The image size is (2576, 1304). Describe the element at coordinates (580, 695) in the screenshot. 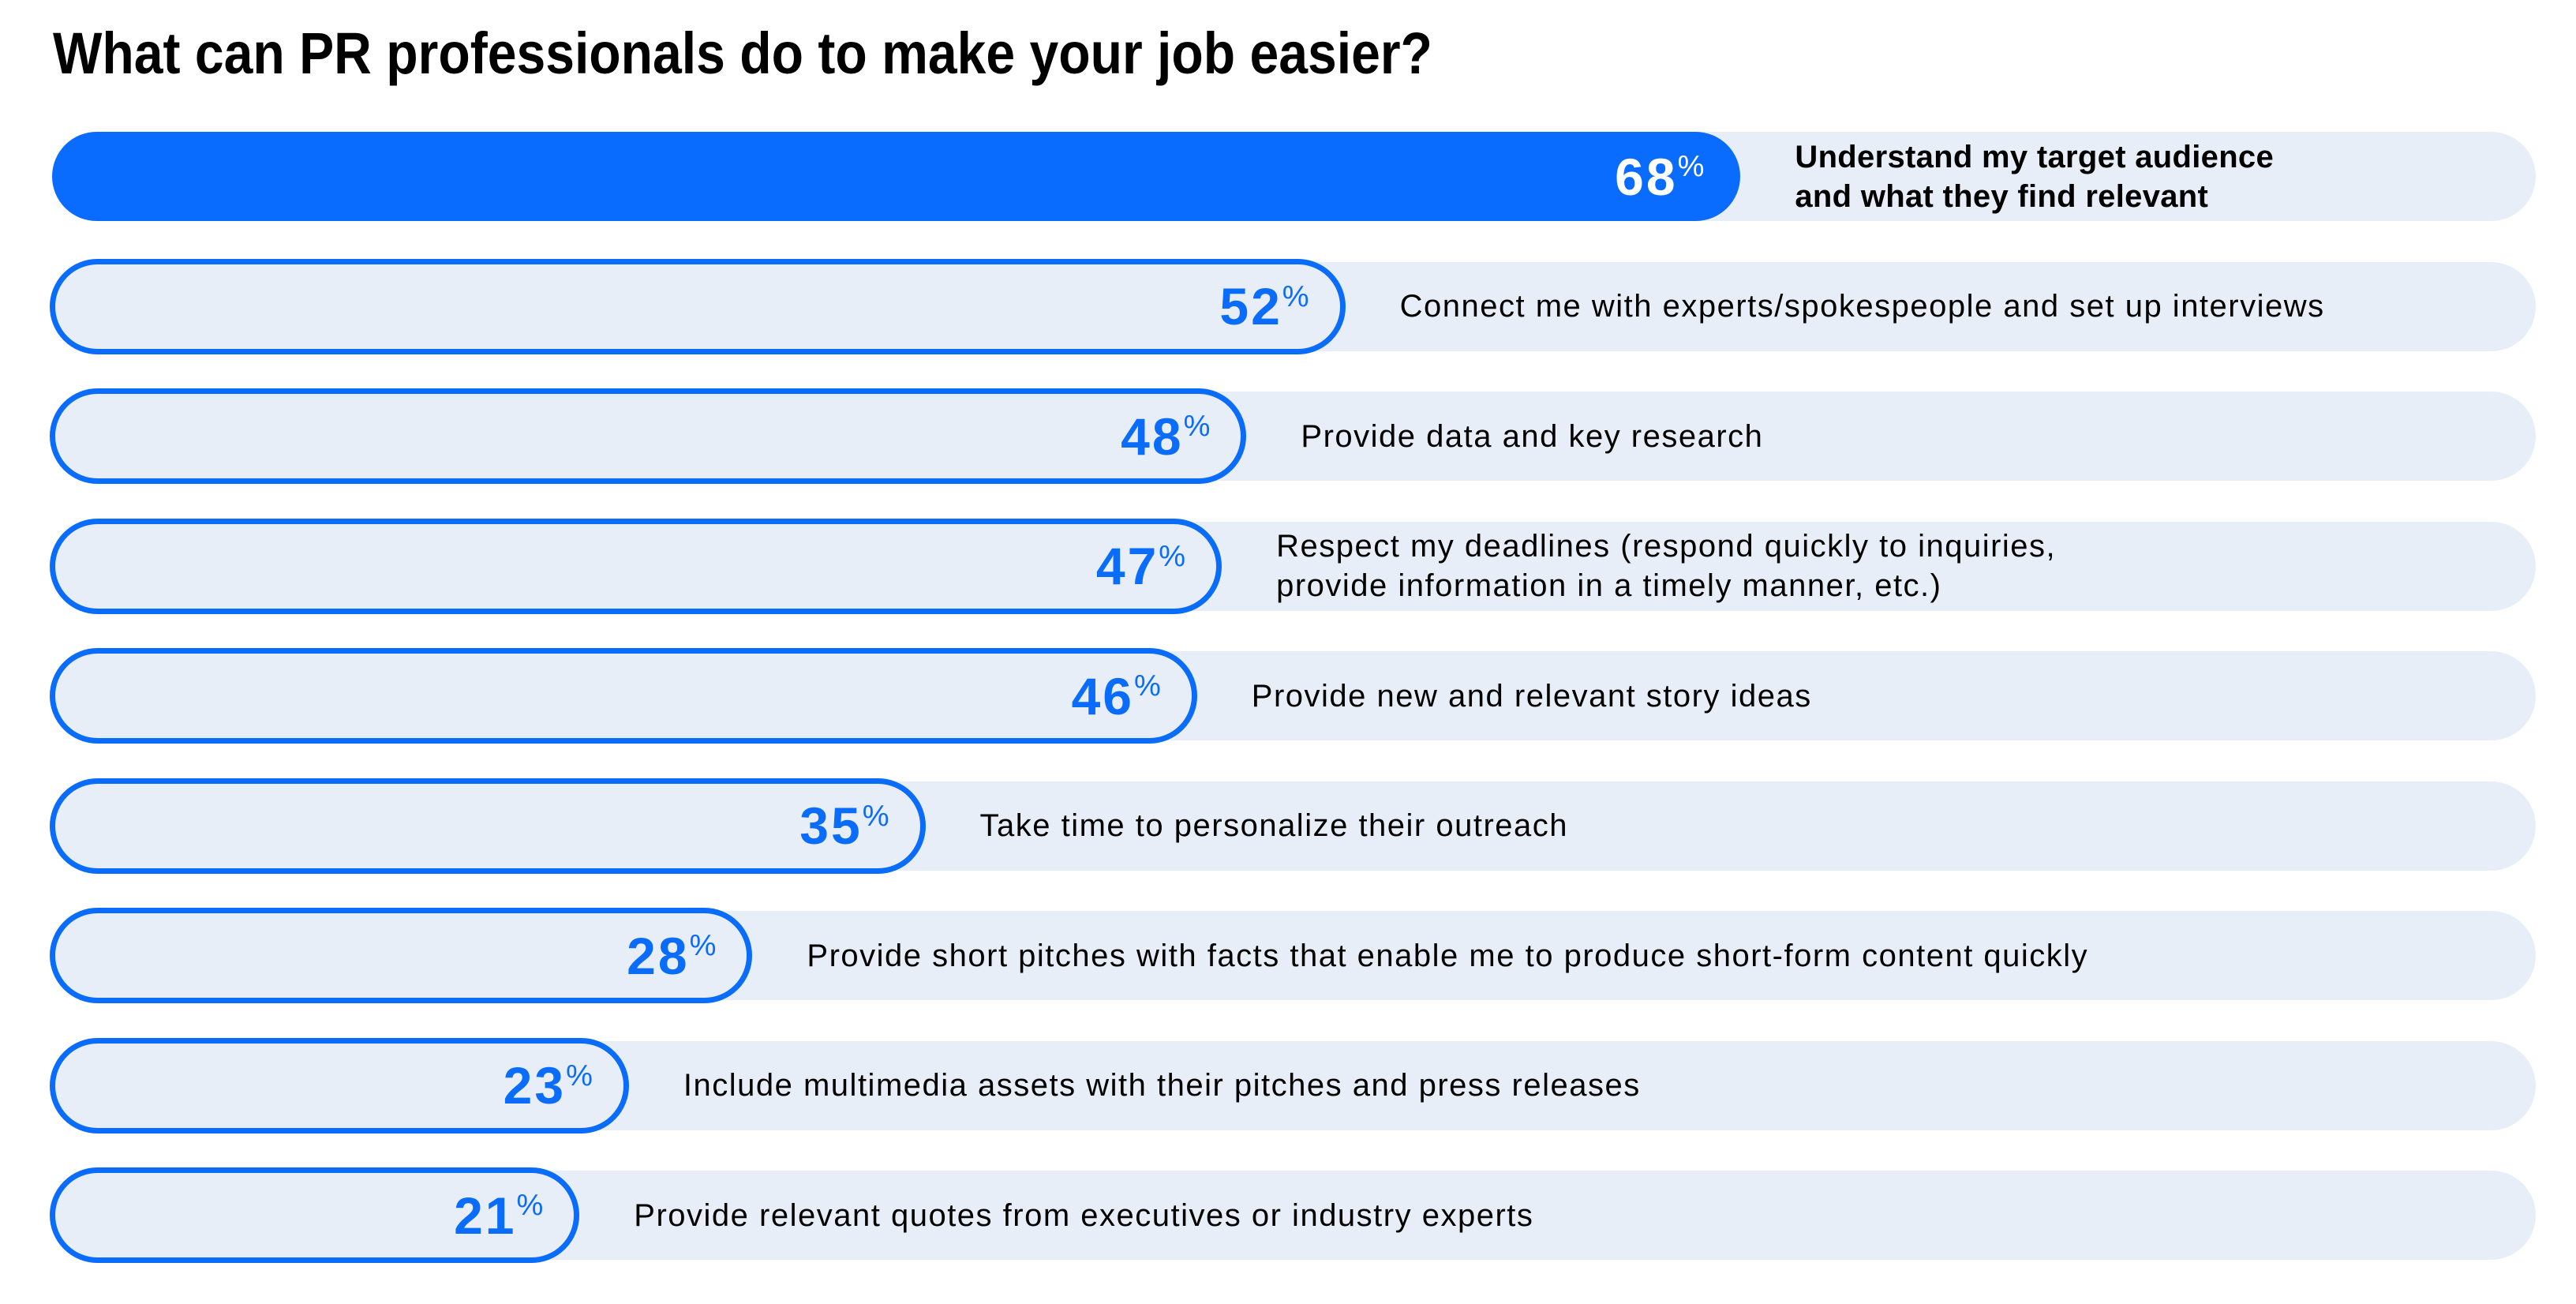

I see `data-label: 46%` at that location.